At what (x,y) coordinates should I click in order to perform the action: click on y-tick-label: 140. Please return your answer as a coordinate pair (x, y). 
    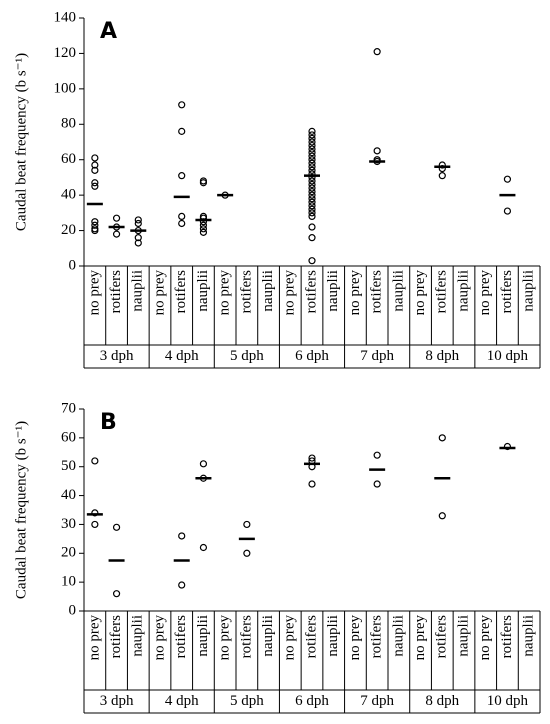
    Looking at the image, I should click on (65, 17).